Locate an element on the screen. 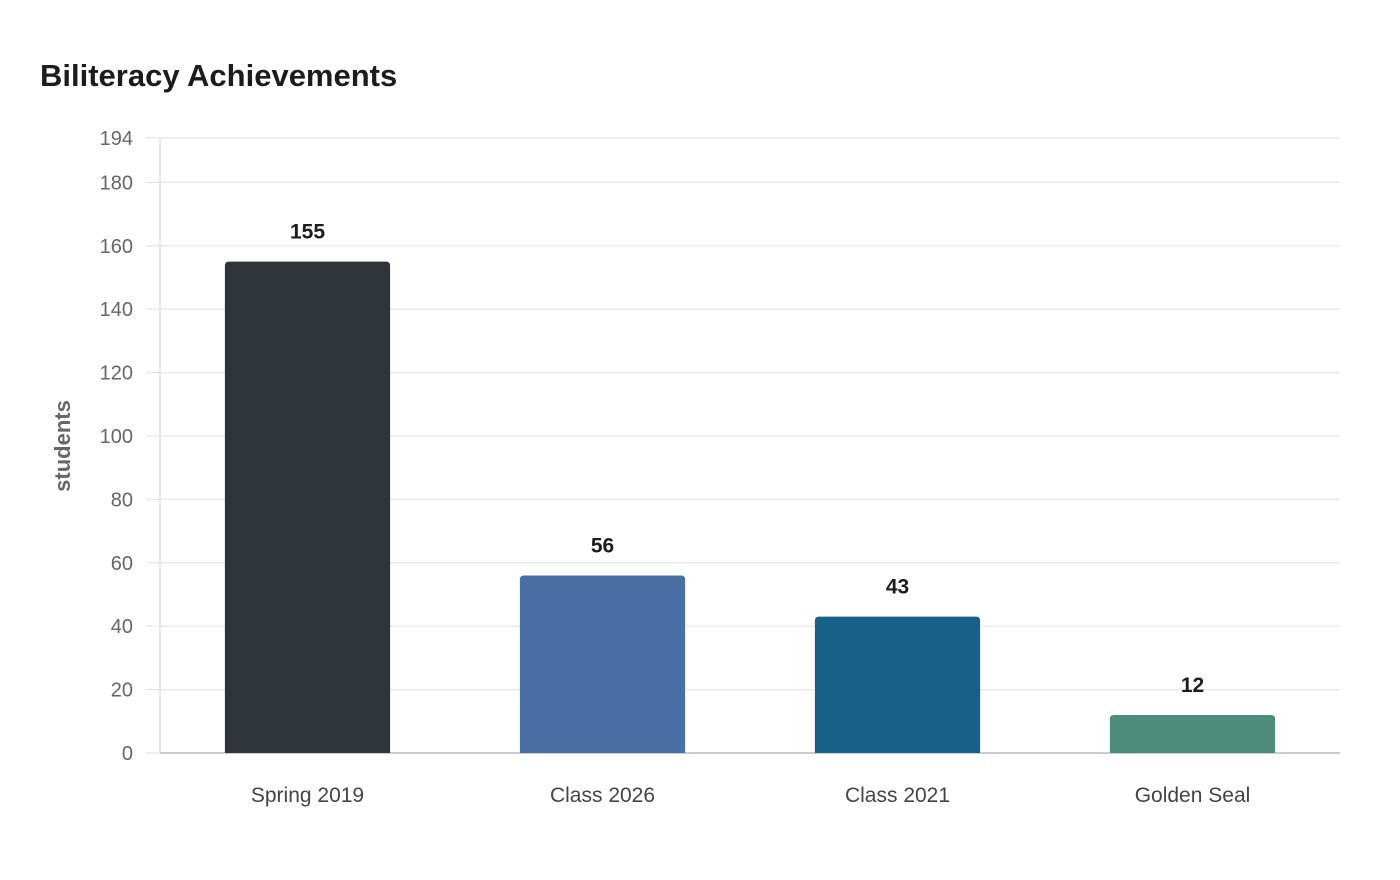  x-tick-label: Golden Seal is located at coordinates (1193, 795).